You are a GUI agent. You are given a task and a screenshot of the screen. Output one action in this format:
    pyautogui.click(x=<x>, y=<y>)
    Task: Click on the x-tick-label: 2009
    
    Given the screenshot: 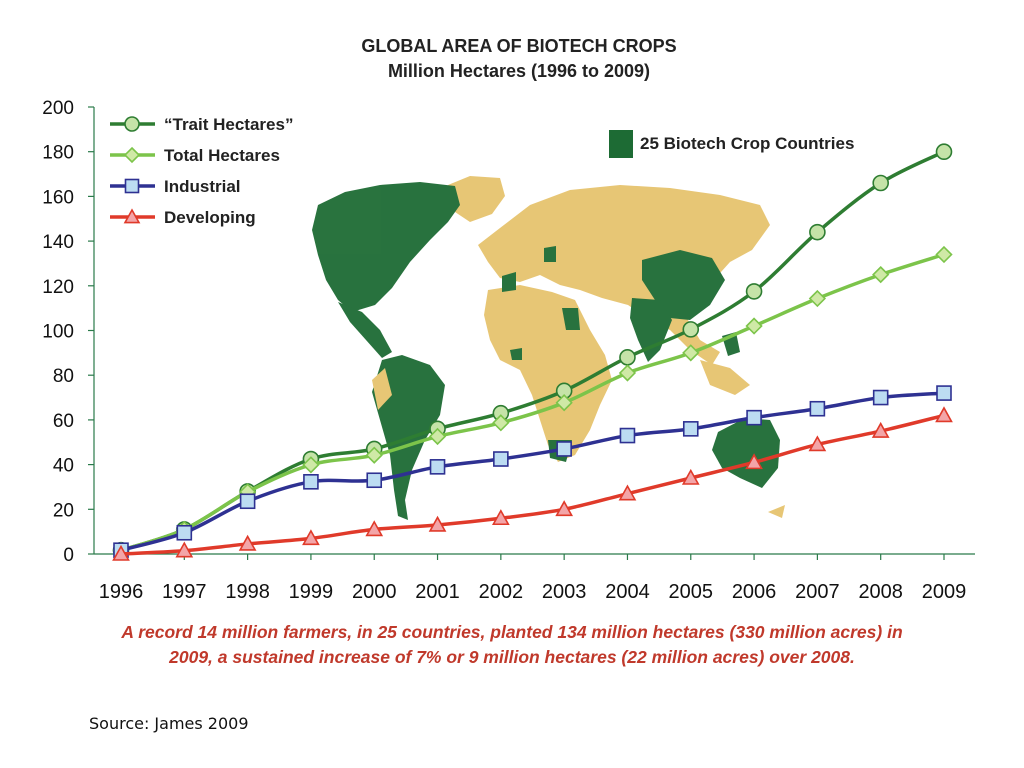 What is the action you would take?
    pyautogui.click(x=944, y=592)
    